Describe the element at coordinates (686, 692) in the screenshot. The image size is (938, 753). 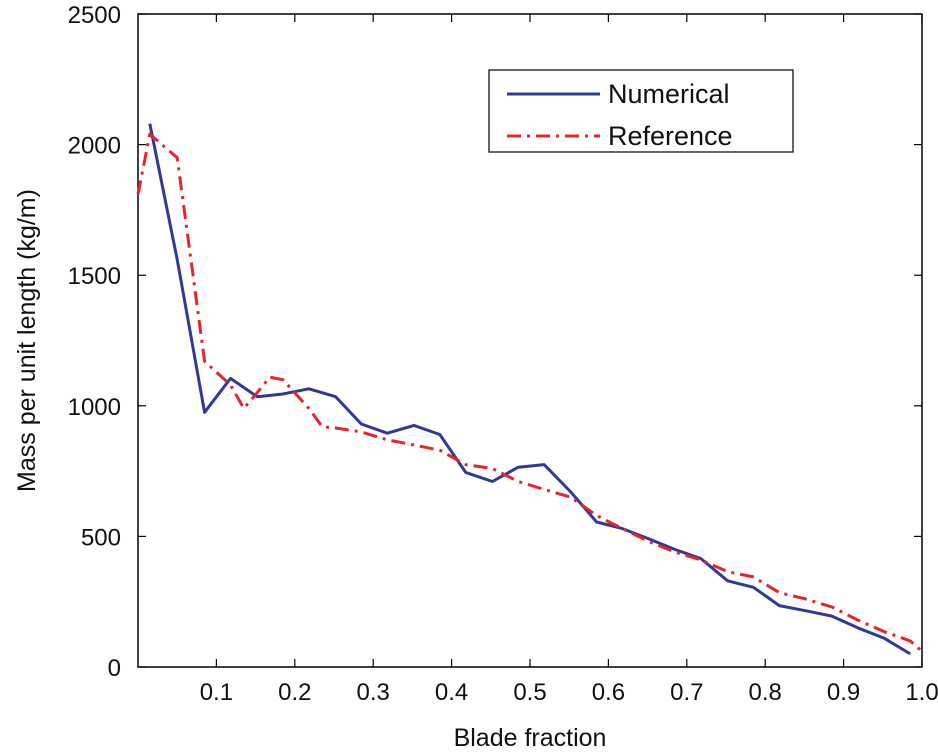
I see `x-tick-label: 0.7` at that location.